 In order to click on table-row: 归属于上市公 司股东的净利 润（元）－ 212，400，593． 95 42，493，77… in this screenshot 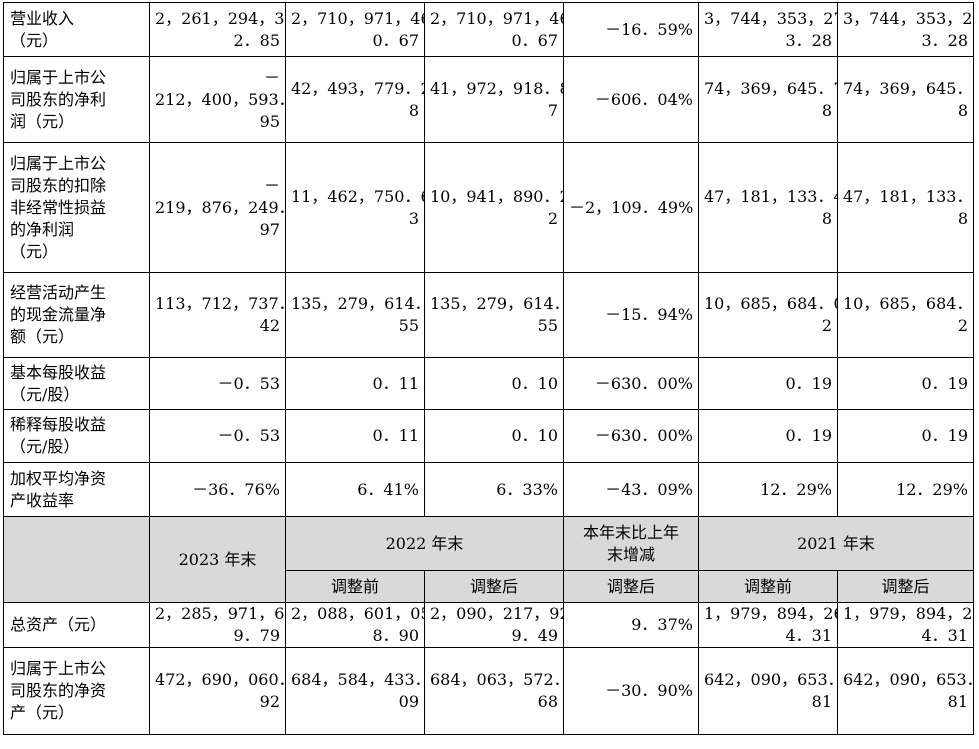, I will do `click(488, 99)`.